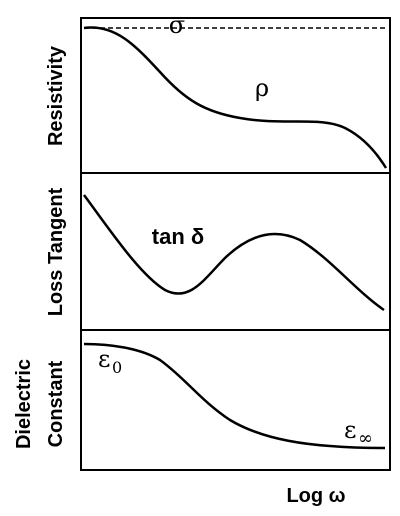  What do you see at coordinates (104, 359) in the screenshot?
I see `epsilon-zero-symbol: ε` at bounding box center [104, 359].